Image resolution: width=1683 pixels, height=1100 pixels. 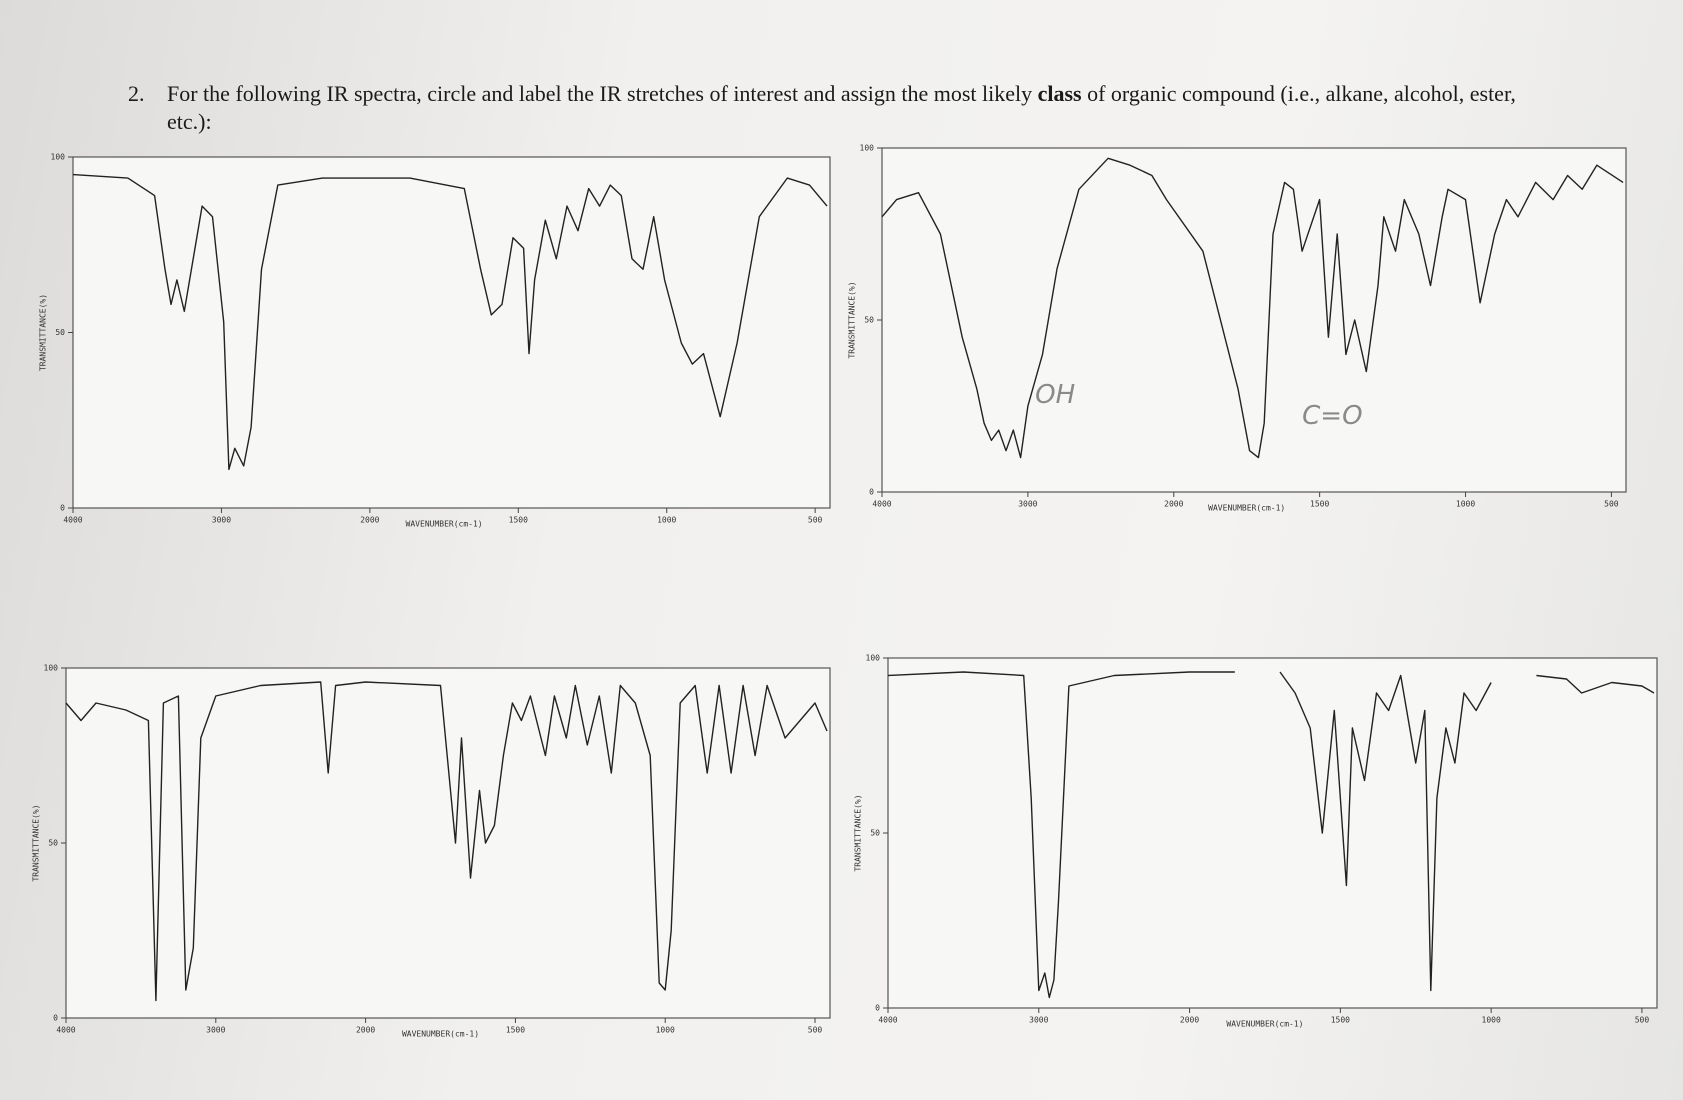 I want to click on handwritten-note: C=O, so click(x=1332, y=416).